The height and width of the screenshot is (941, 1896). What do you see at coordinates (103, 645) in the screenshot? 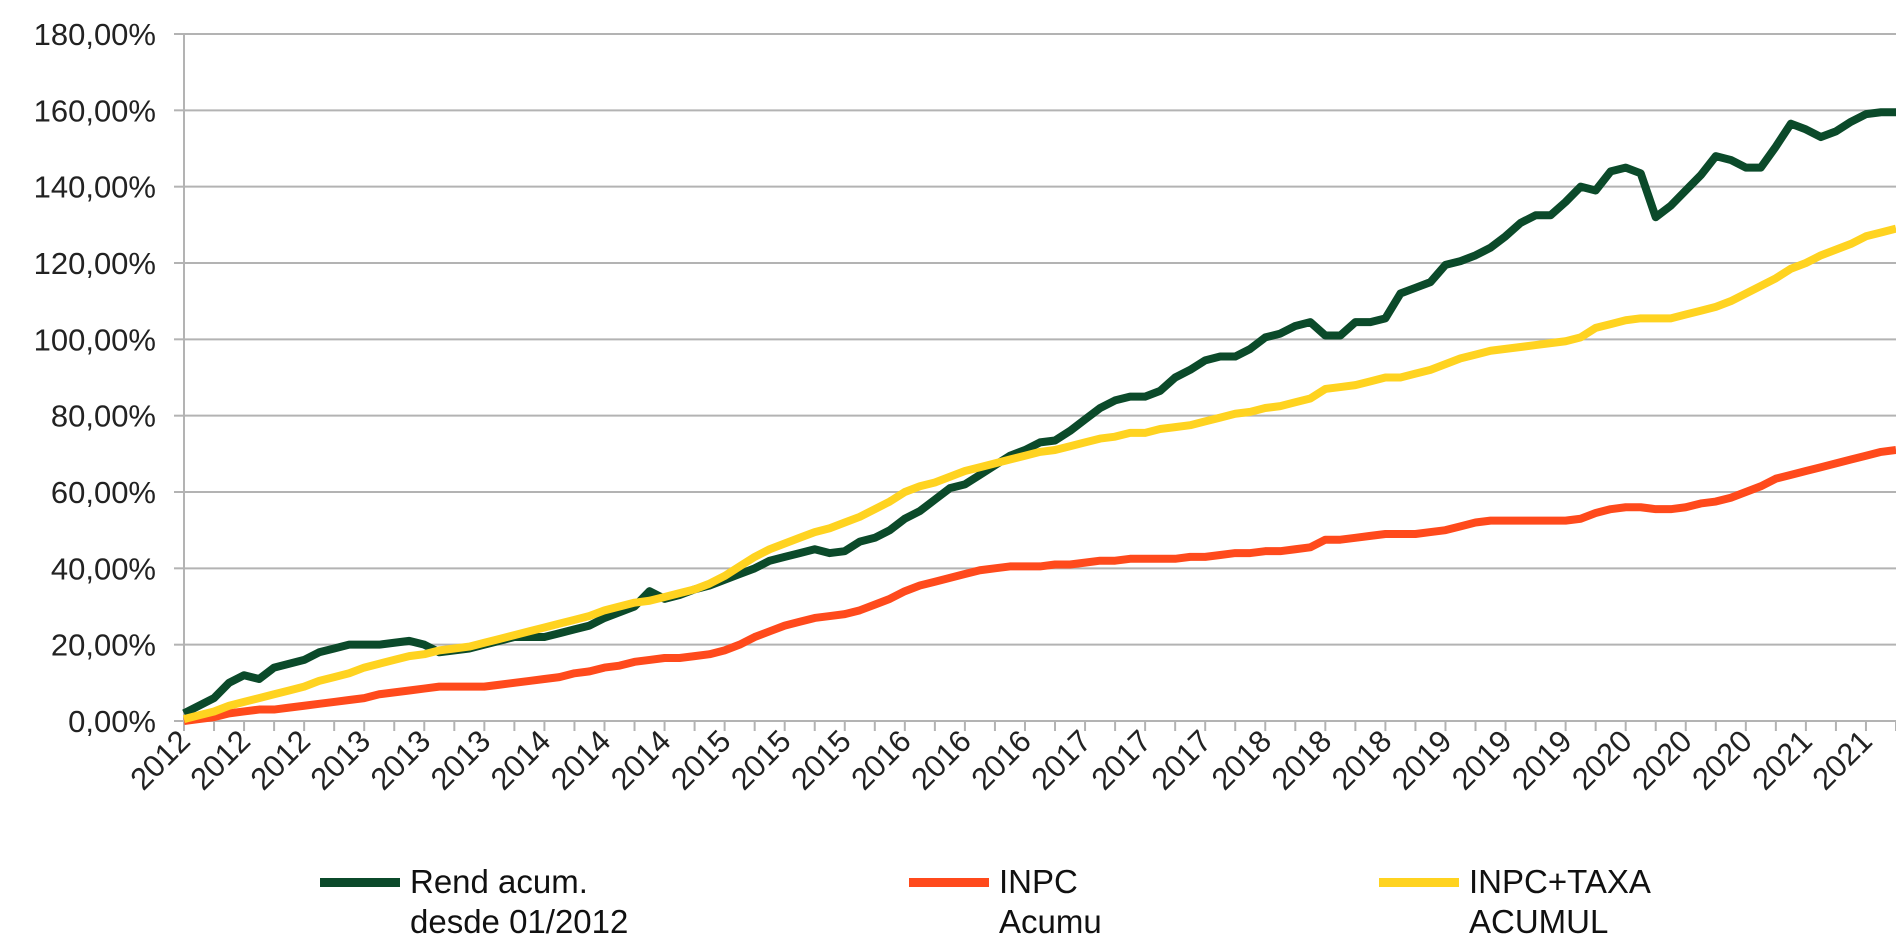
I see `y-tick-label: 20,00%` at bounding box center [103, 645].